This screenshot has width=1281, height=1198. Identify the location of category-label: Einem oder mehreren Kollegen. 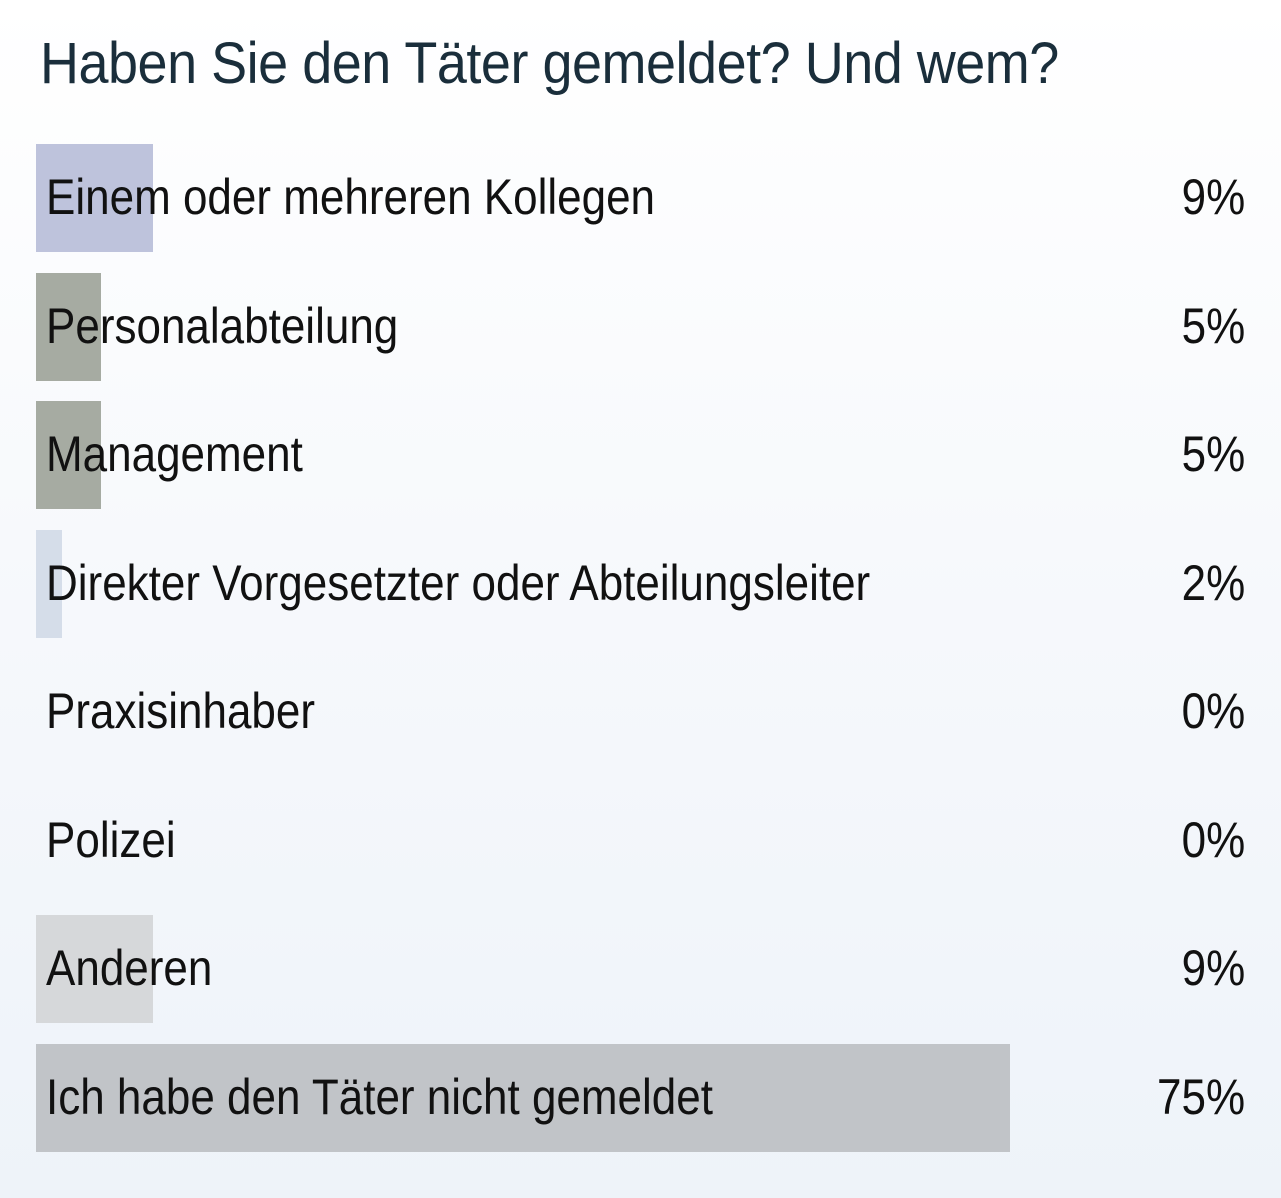
(351, 197).